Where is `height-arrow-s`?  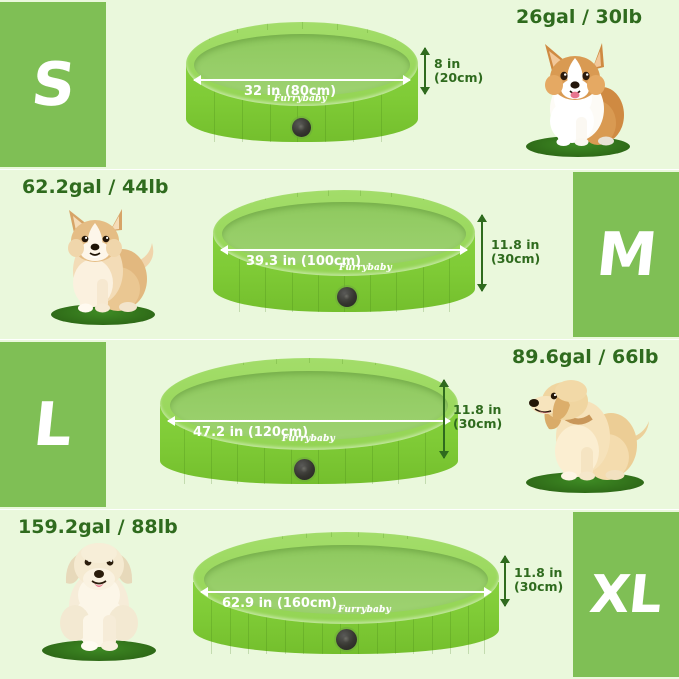
height-arrow-s is located at coordinates (425, 71).